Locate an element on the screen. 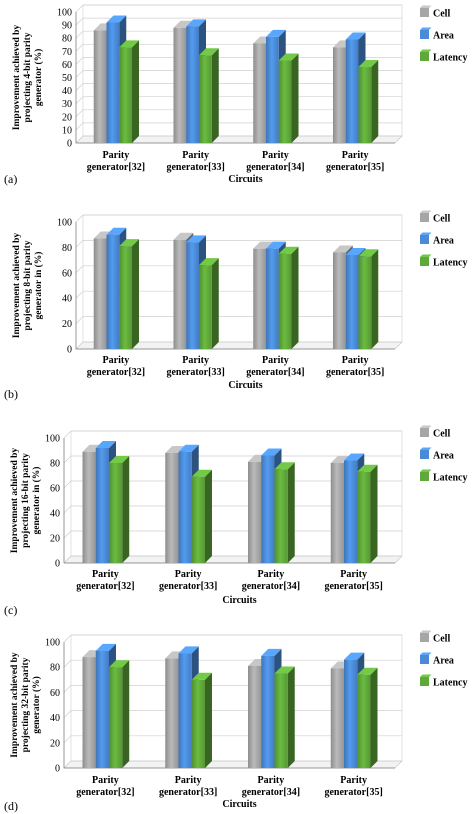 Image resolution: width=474 pixels, height=814 pixels. panel-label: (c) is located at coordinates (10, 610).